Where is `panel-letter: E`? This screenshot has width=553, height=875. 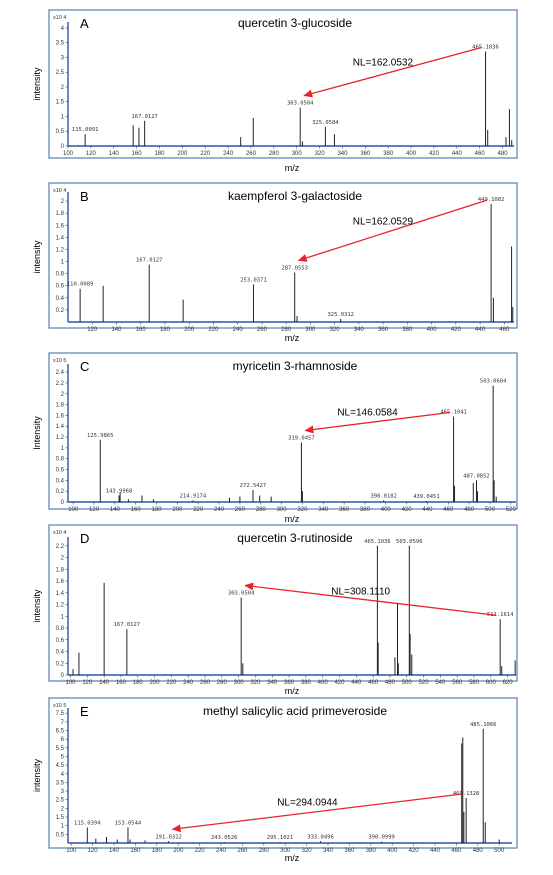 panel-letter: E is located at coordinates (84, 711).